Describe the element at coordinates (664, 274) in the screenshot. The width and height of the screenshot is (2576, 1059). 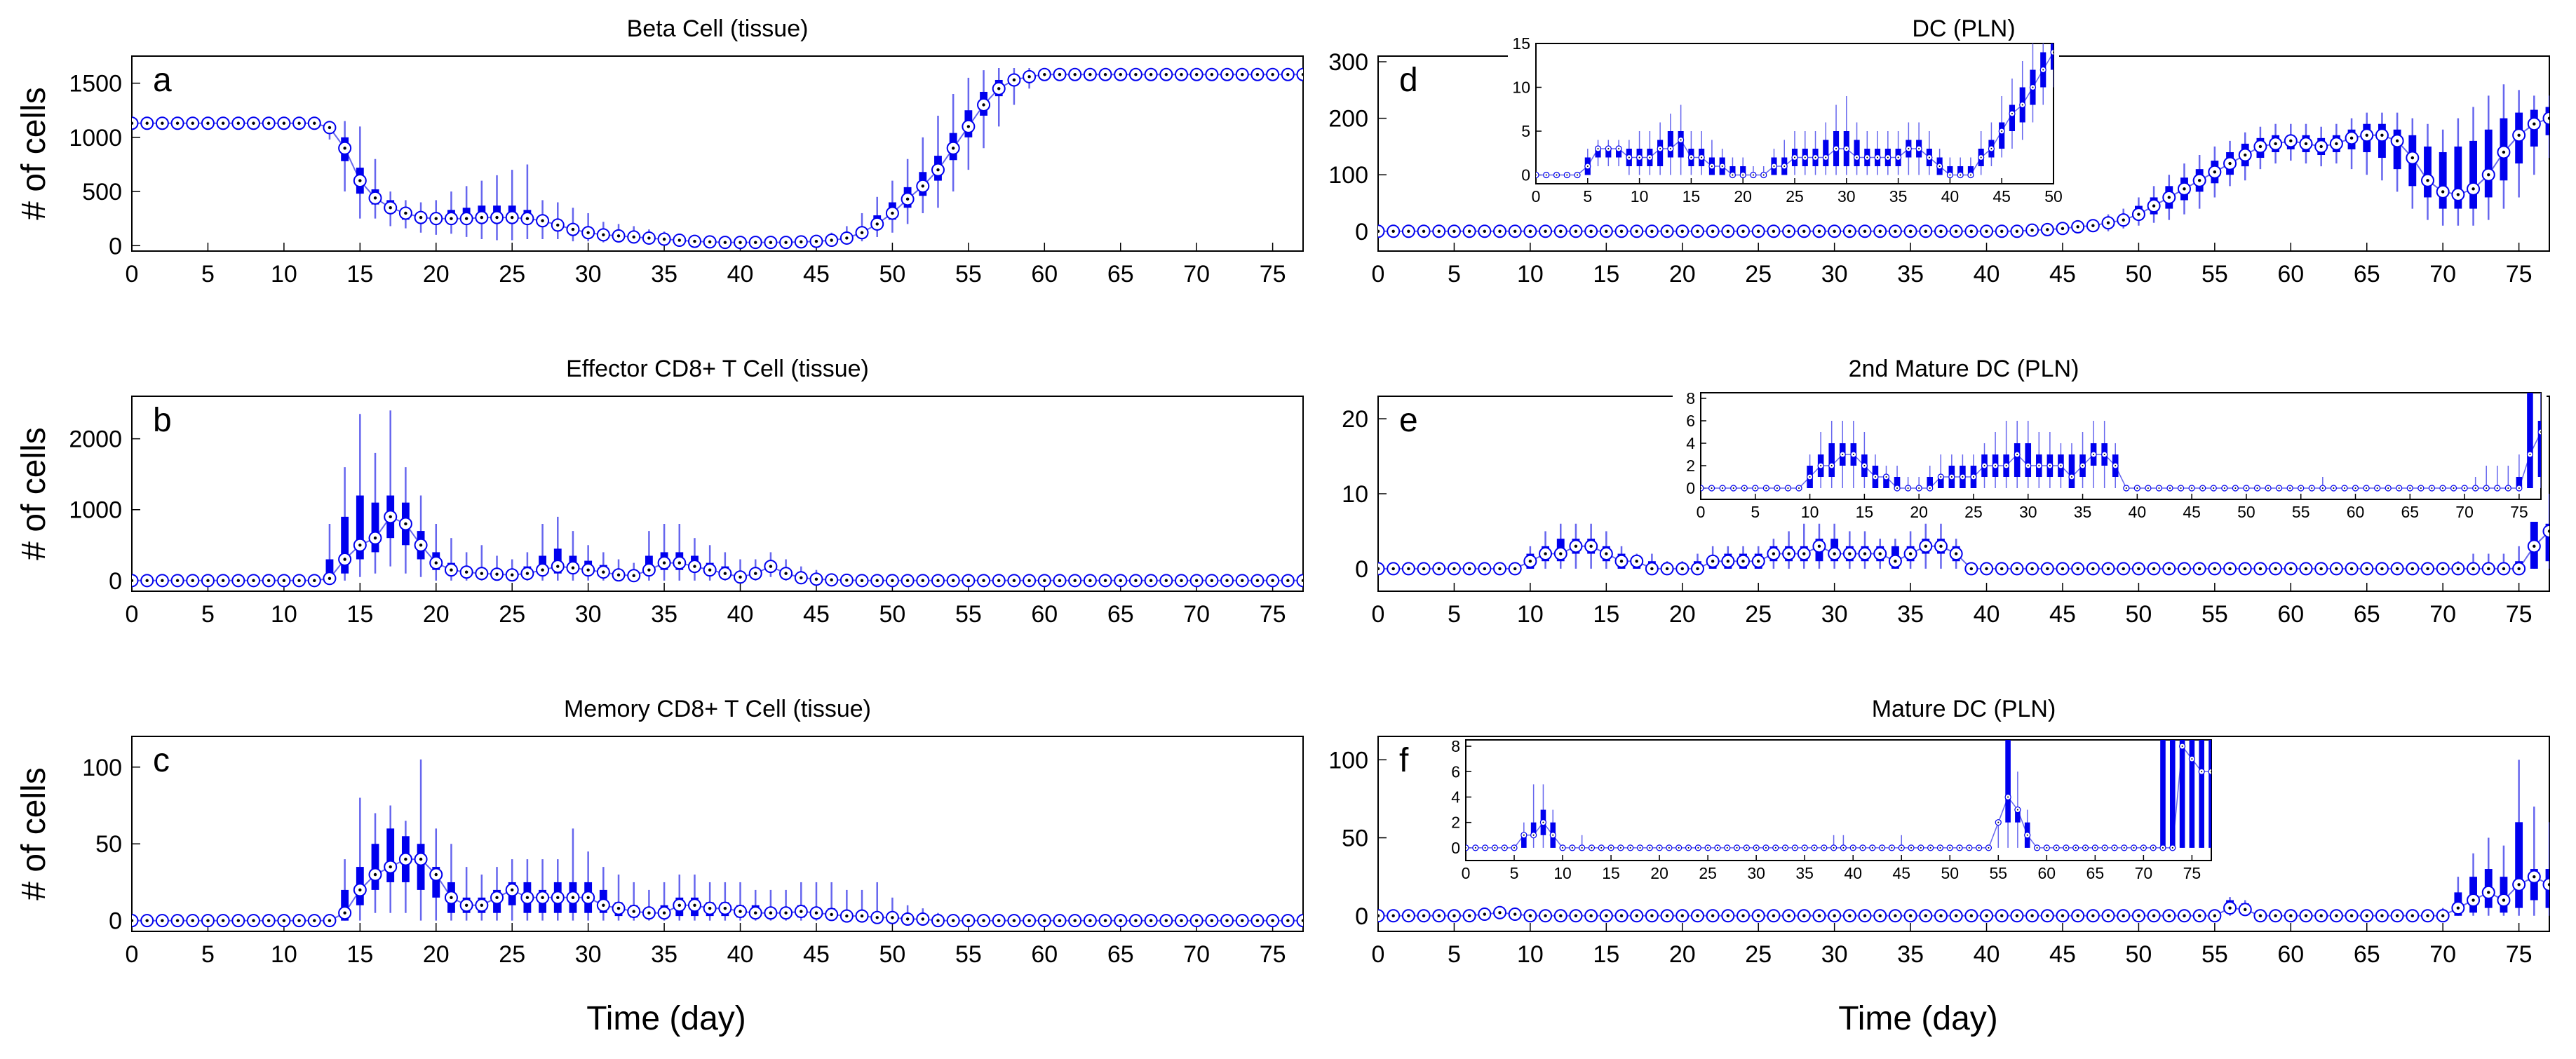
I see `x-tick-label: 35` at that location.